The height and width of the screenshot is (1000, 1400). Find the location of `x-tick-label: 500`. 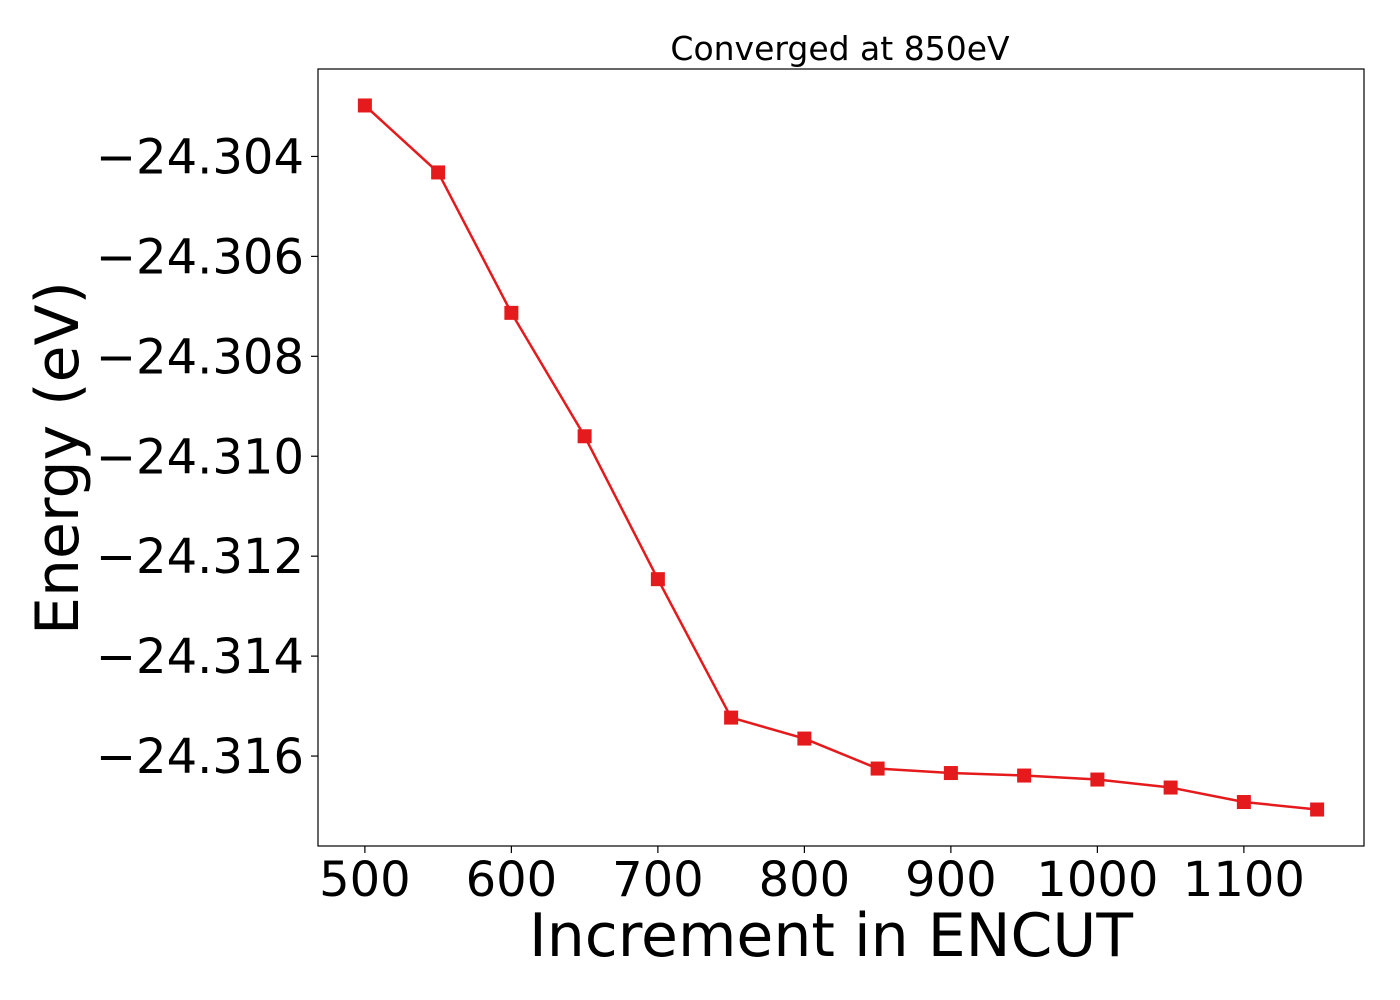

x-tick-label: 500 is located at coordinates (365, 880).